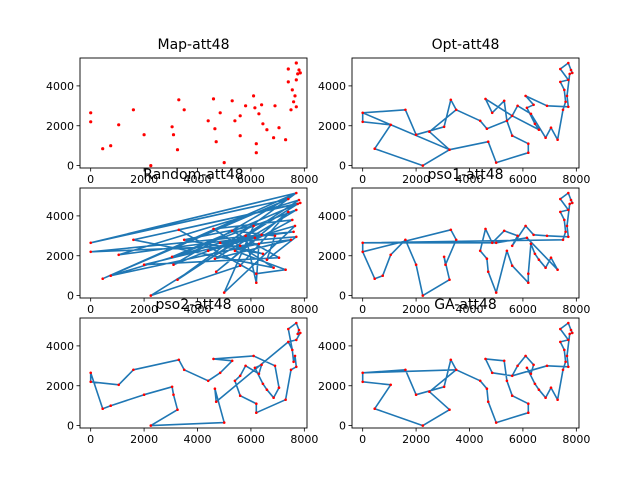 The image size is (640, 480). I want to click on subplot-opt-att48: 0 2000 4000 6000 8000 0 2000 4000 Opt-att48, so click(454, 111).